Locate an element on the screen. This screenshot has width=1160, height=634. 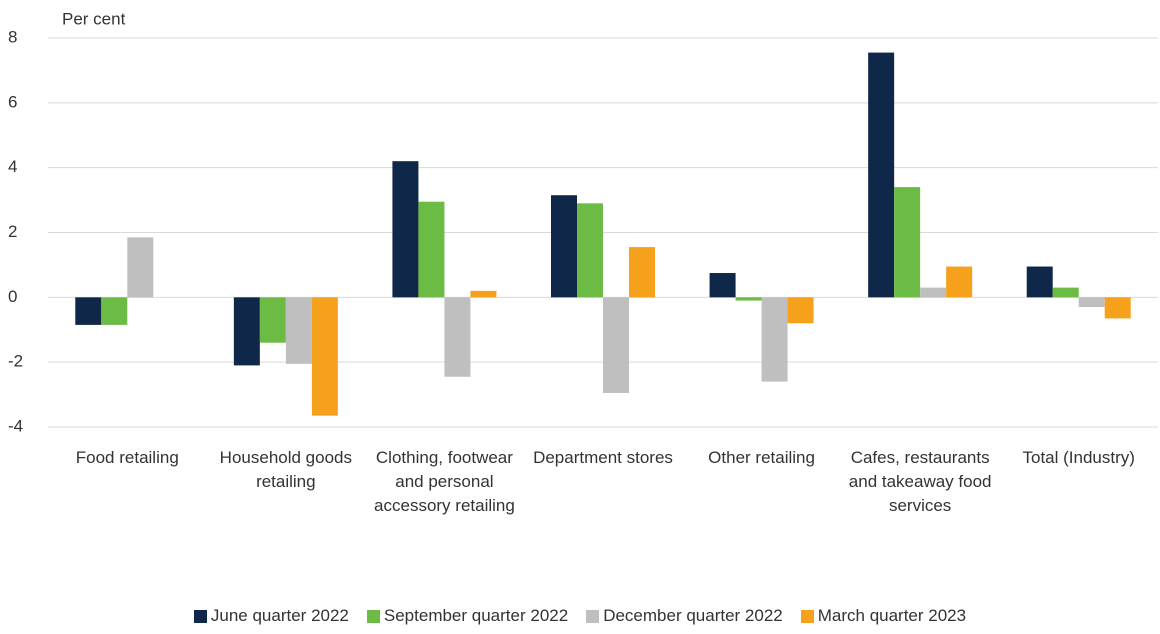
legend-item: March quarter 2023 is located at coordinates (883, 616).